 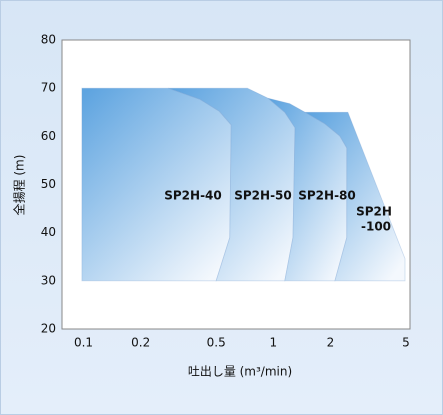 I want to click on x-axis-label: 吐出し量 (m³/min), so click(x=240, y=372).